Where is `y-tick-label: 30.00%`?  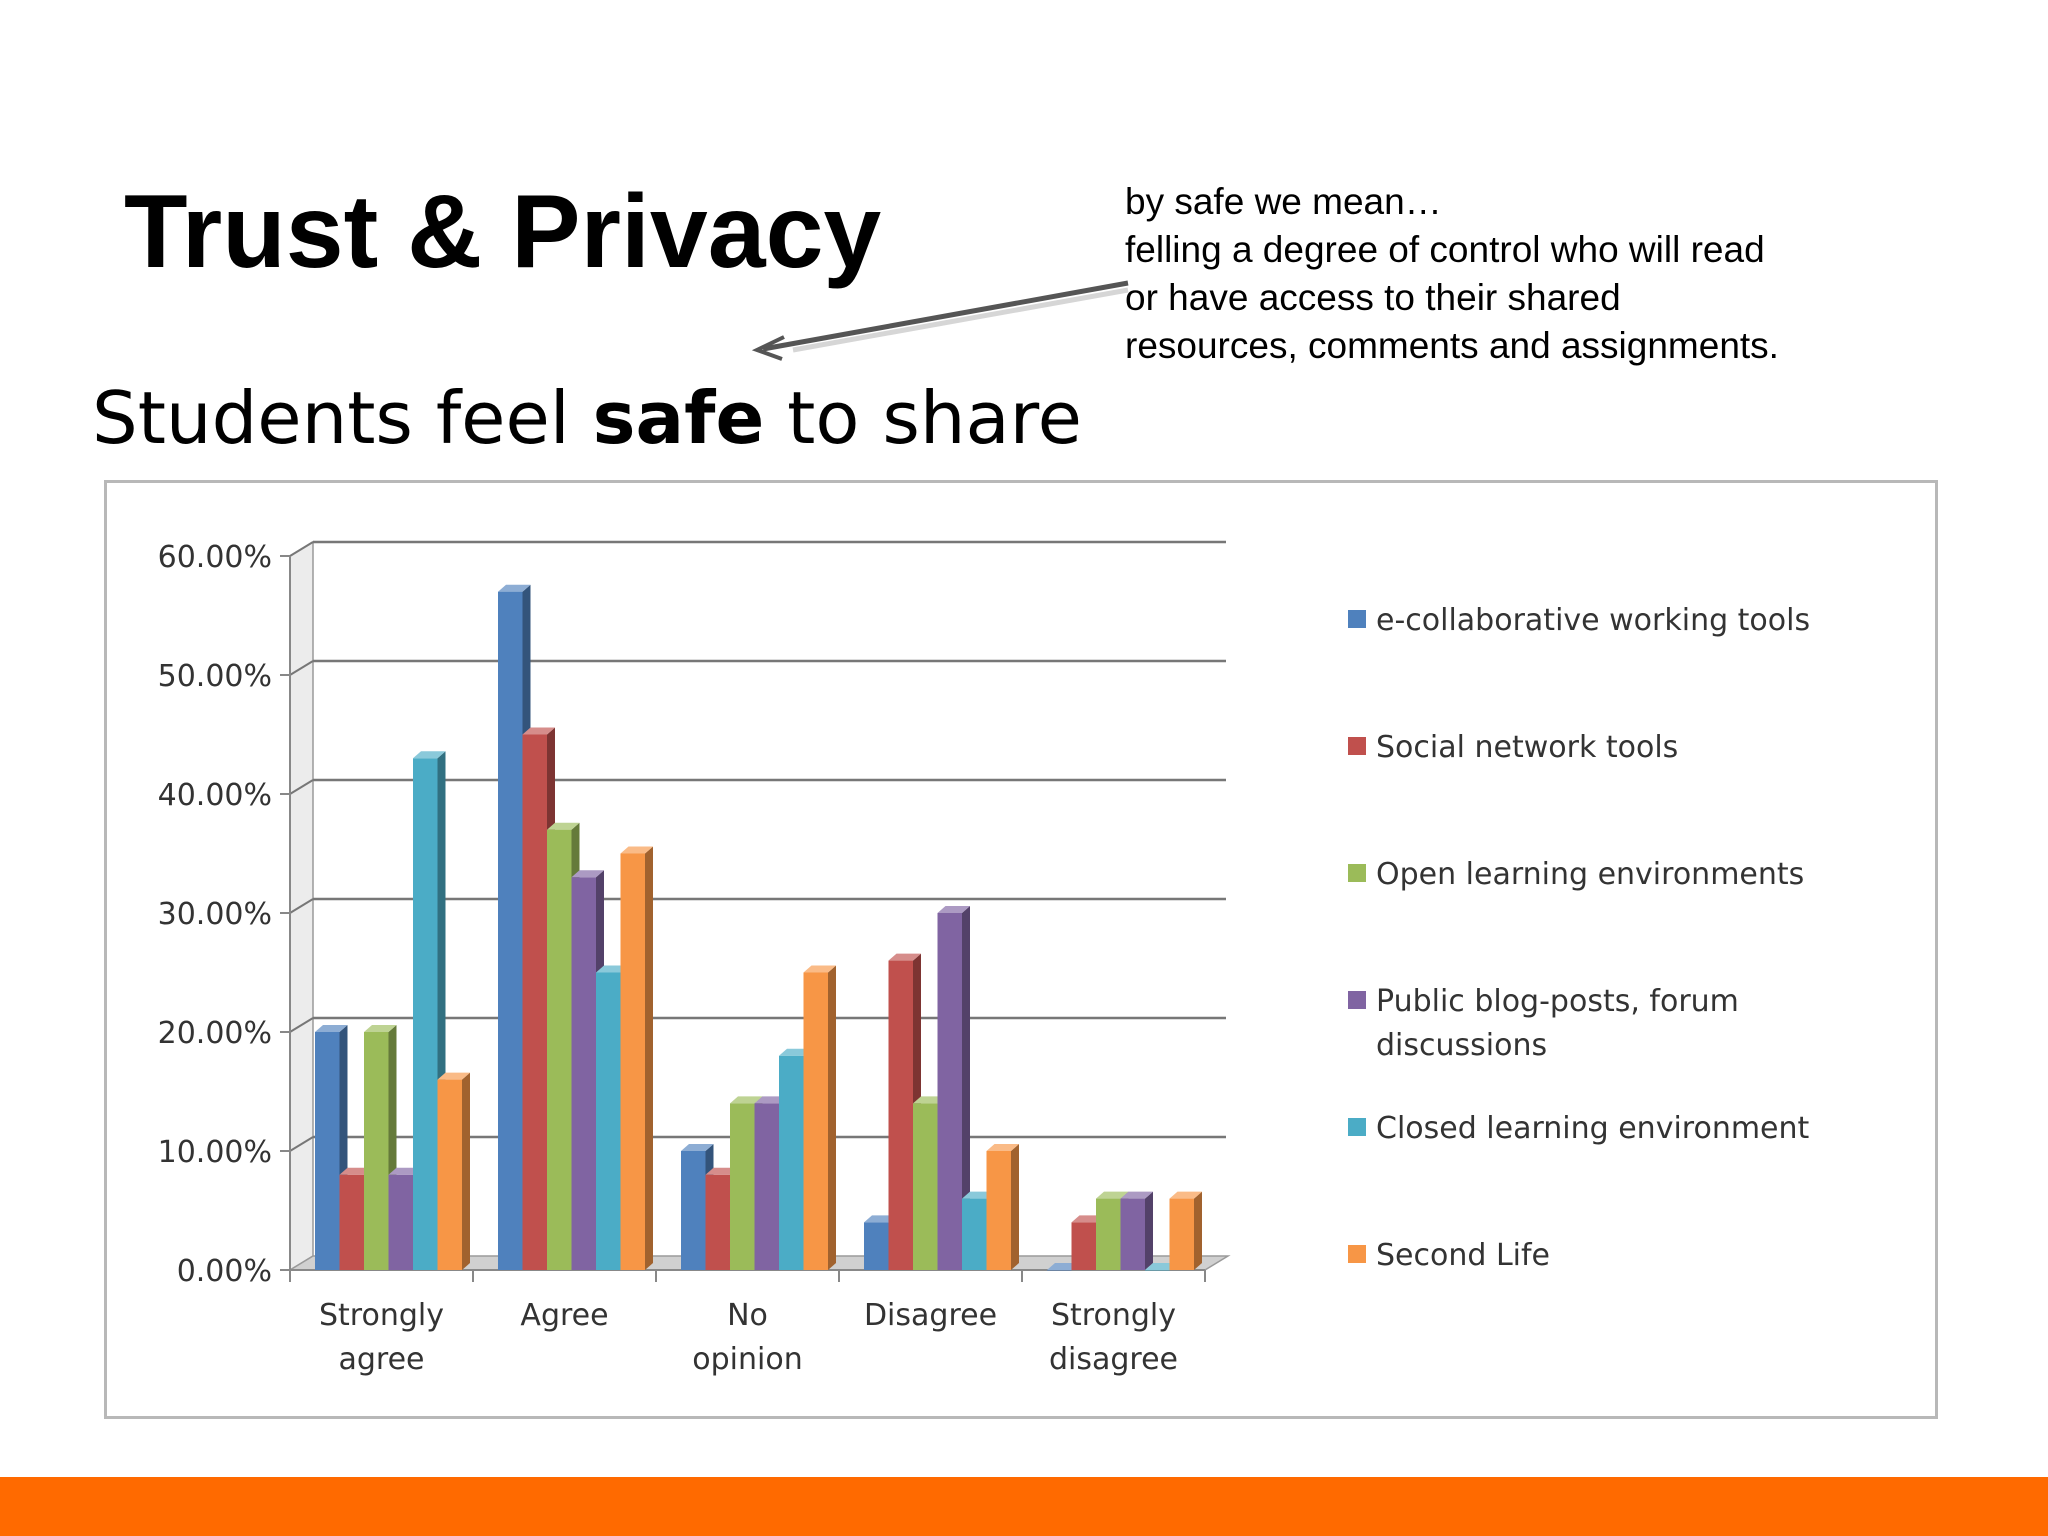 y-tick-label: 30.00% is located at coordinates (215, 914).